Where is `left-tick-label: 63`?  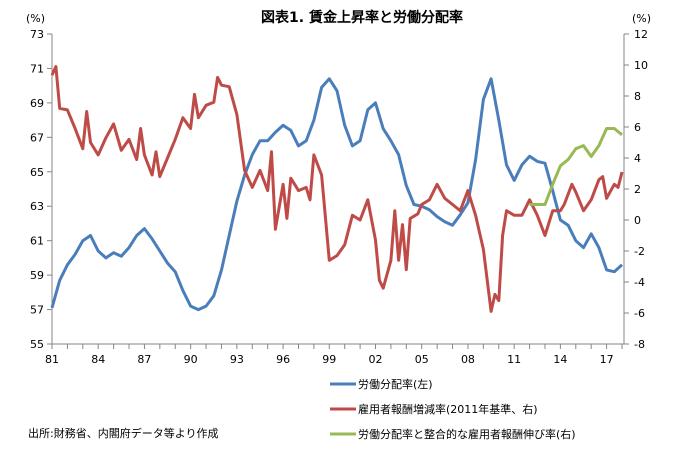
left-tick-label: 63 is located at coordinates (37, 206).